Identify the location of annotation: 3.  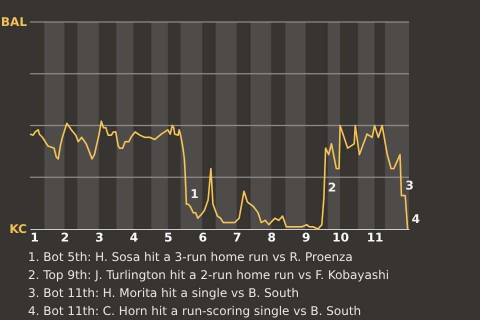
(409, 185).